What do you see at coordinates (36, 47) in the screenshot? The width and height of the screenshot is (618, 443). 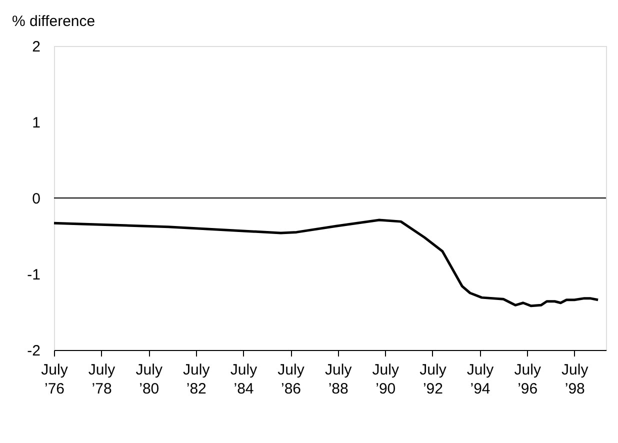 I see `y-tick-label: 2` at bounding box center [36, 47].